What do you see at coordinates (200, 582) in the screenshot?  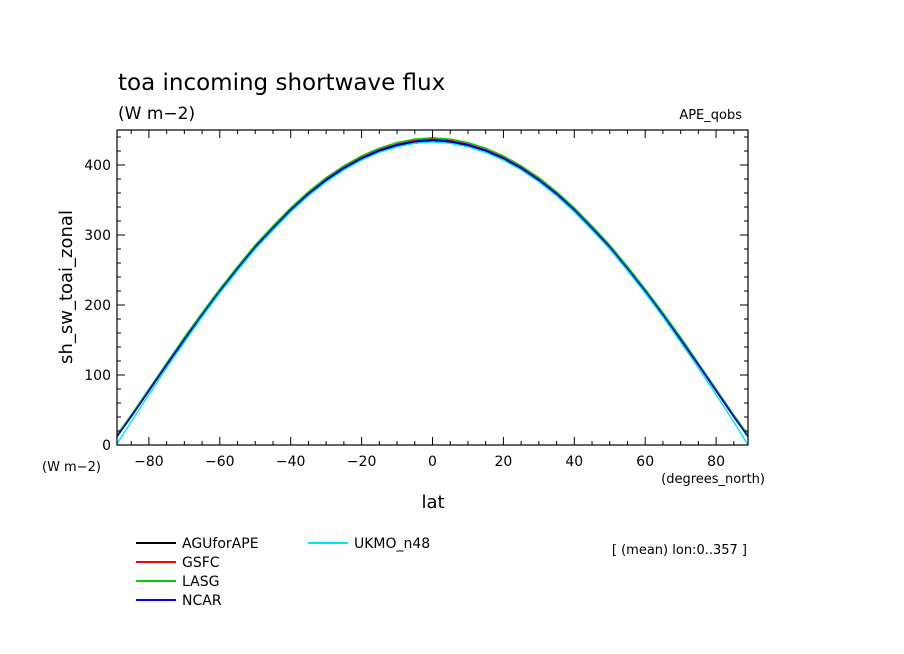 I see `legend-label-lasg: LASG` at bounding box center [200, 582].